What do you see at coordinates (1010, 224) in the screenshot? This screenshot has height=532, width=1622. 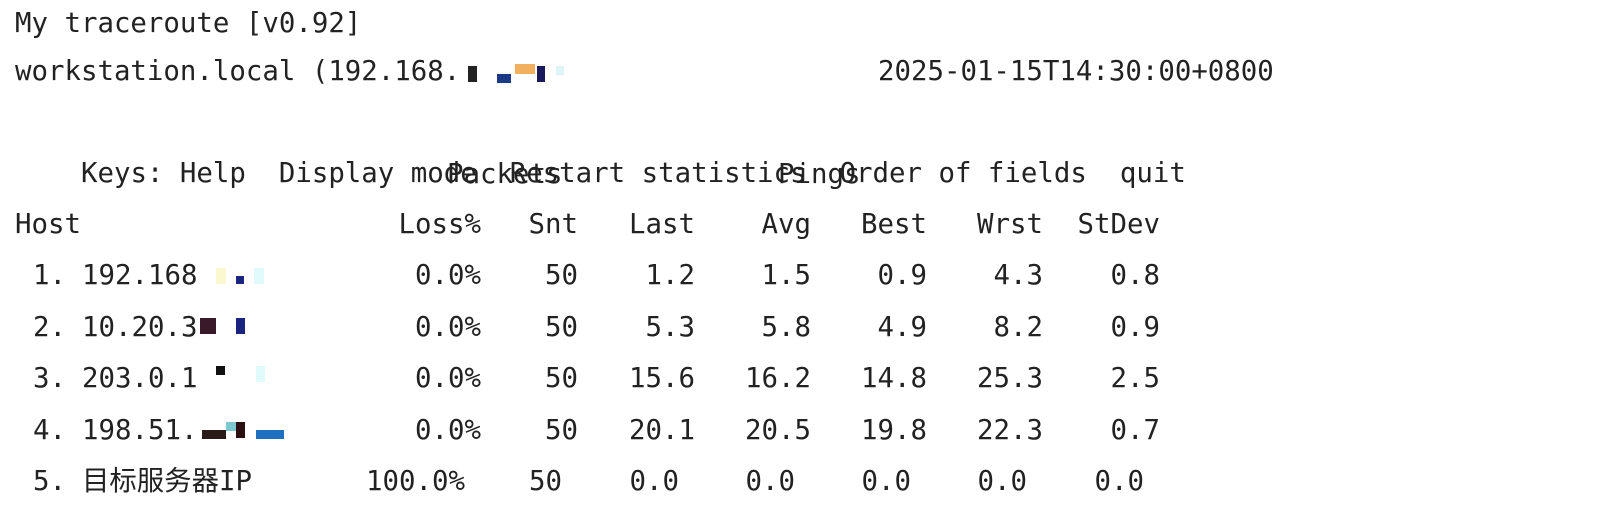 I see `column-header: Wrst` at bounding box center [1010, 224].